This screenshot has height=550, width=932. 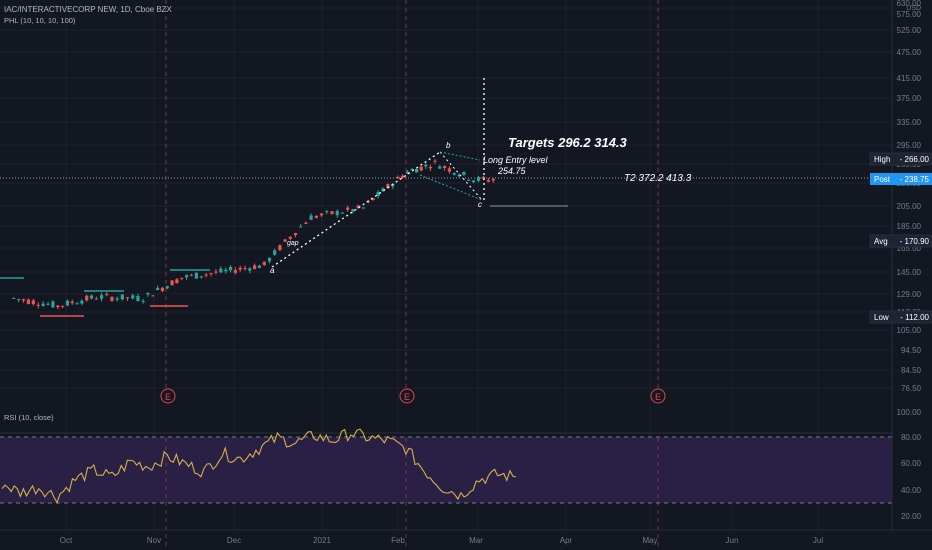 I want to click on rsi-tick-label: 60.00, so click(x=911, y=463).